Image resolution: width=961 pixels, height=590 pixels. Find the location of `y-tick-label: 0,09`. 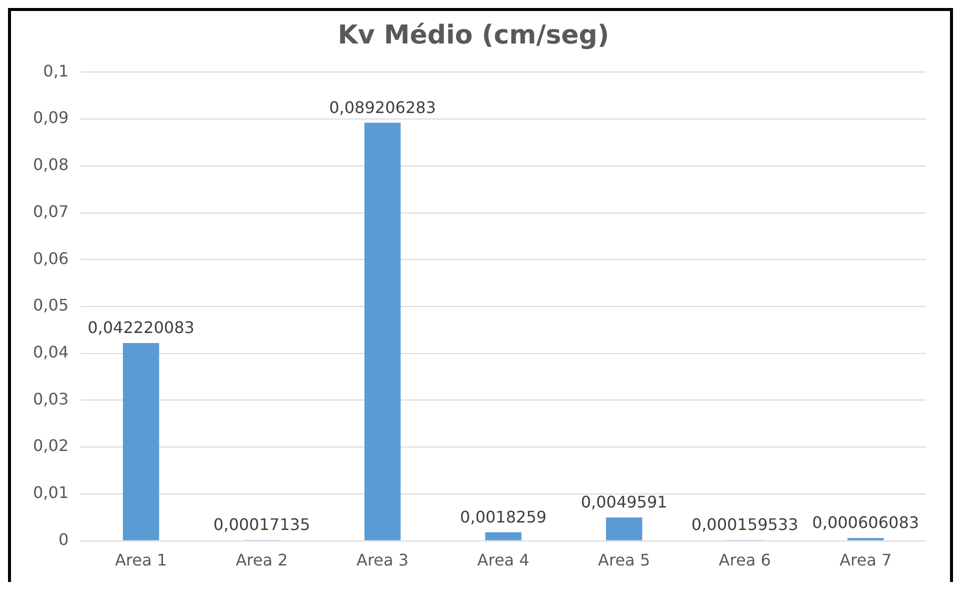

y-tick-label: 0,09 is located at coordinates (51, 118).